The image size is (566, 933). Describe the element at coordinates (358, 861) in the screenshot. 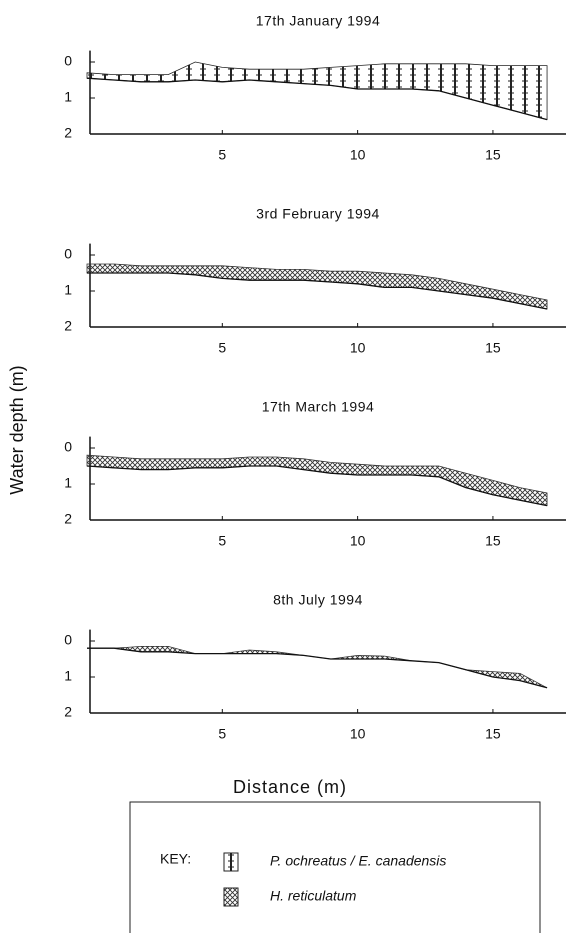

I see `key-label: P. ochreatus / E. canadensis` at that location.